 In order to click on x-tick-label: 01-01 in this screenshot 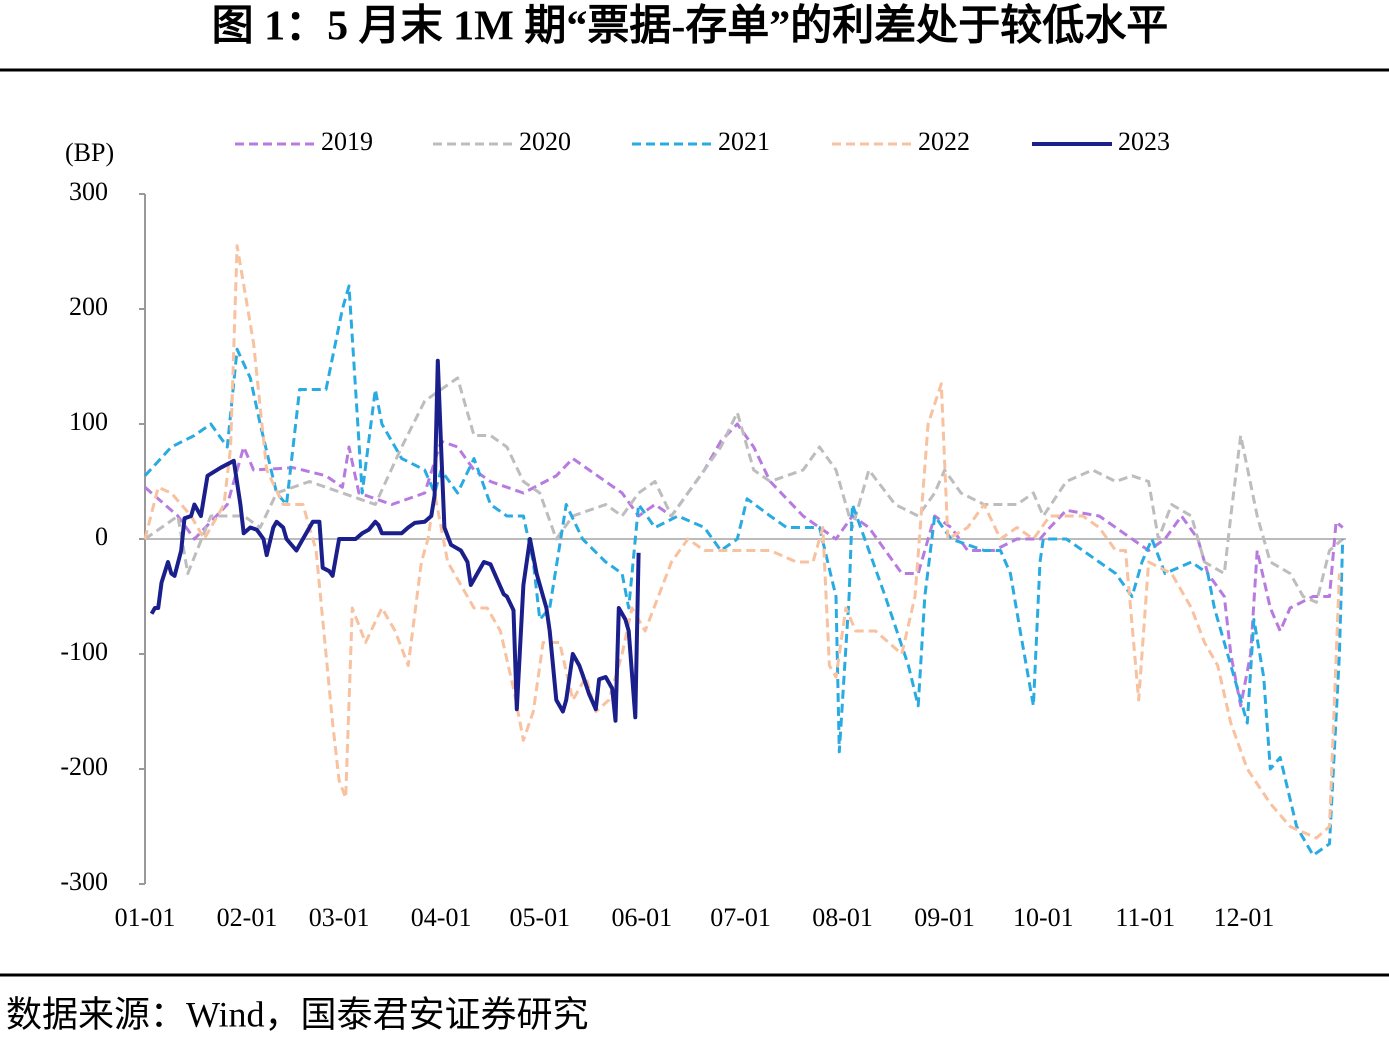, I will do `click(145, 917)`.